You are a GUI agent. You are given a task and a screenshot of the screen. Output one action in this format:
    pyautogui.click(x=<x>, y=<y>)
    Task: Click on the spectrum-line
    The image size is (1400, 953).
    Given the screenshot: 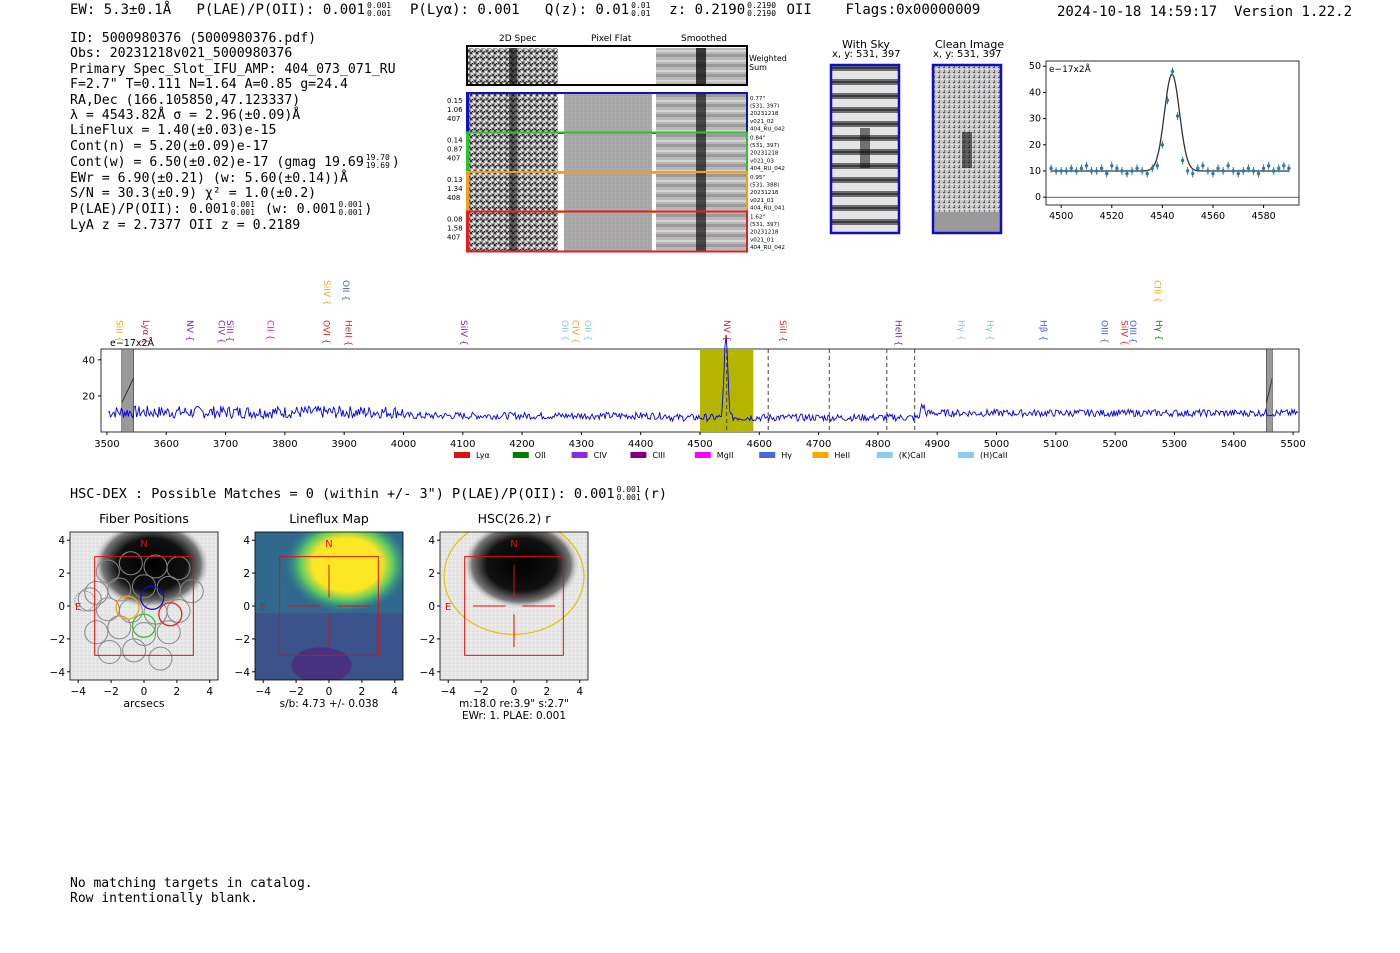 What is the action you would take?
    pyautogui.click(x=703, y=378)
    